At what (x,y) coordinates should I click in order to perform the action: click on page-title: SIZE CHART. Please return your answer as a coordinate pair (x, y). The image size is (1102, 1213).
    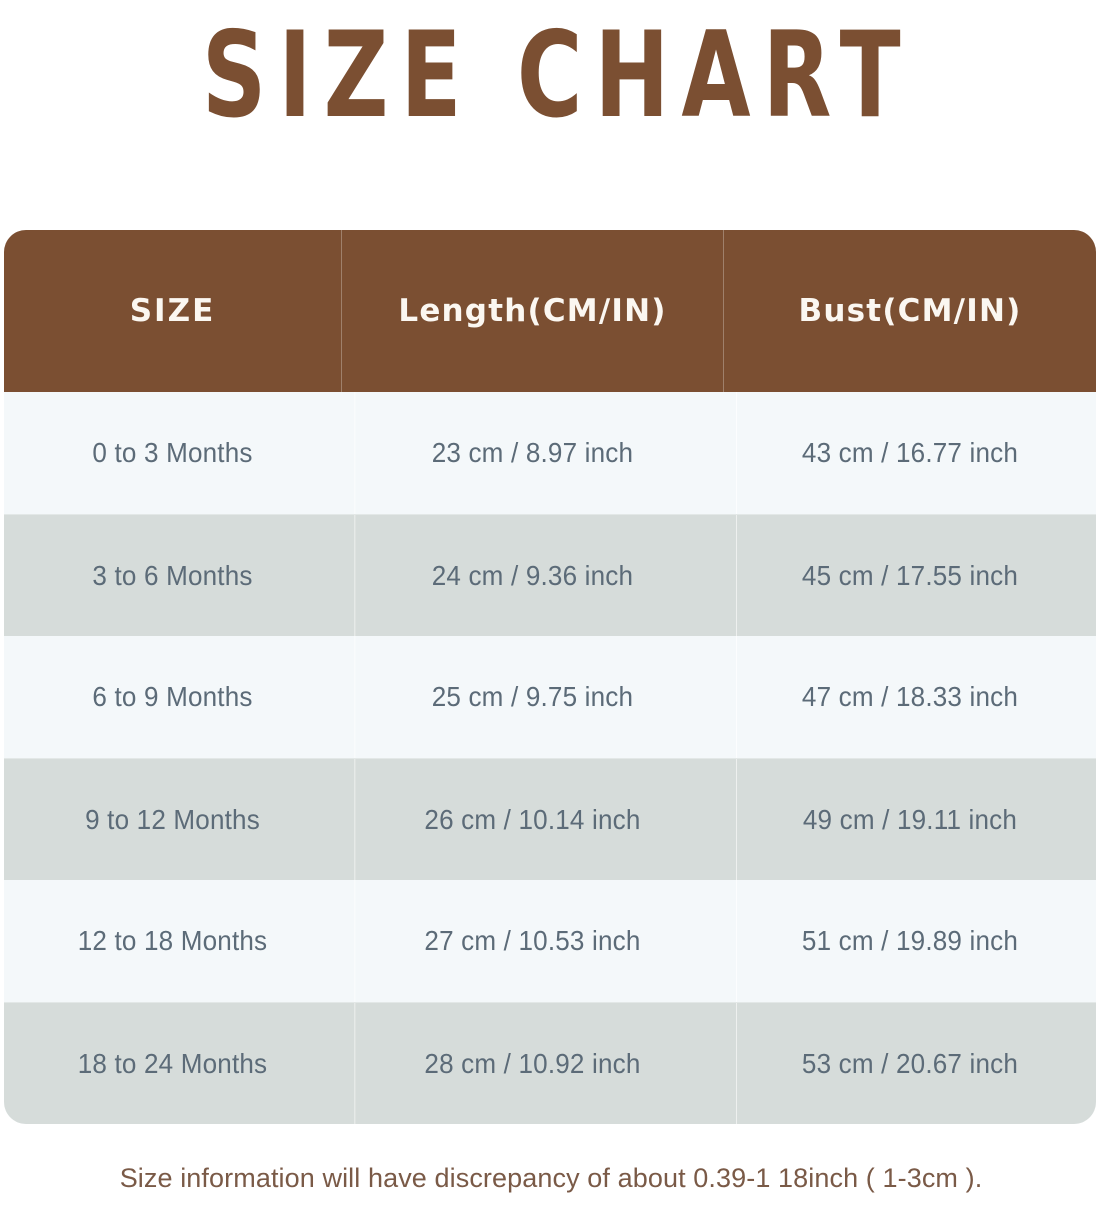
    Looking at the image, I should click on (557, 75).